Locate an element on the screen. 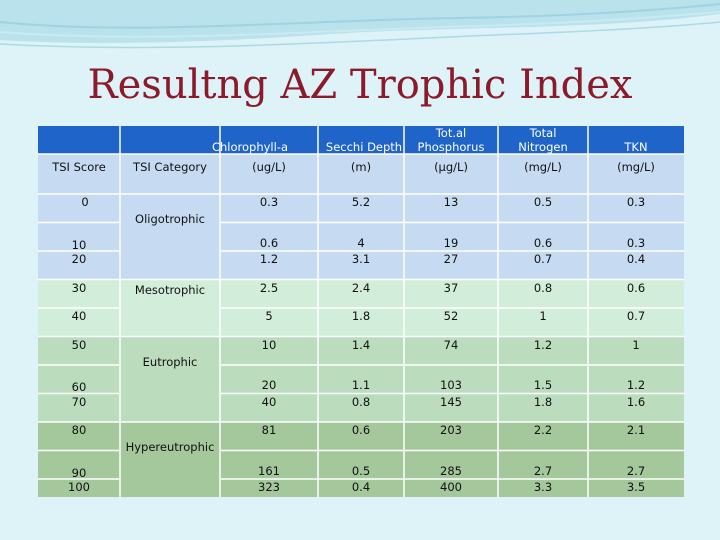 The width and height of the screenshot is (720, 540). cell-secchi-tsi-40: 1.8 is located at coordinates (361, 316).